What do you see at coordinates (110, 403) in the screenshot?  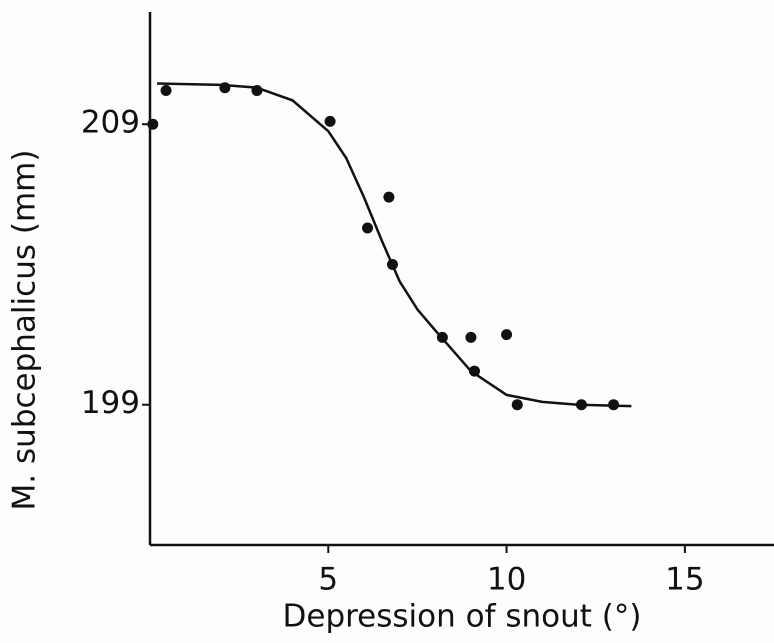 I see `y-tick-label: 199` at bounding box center [110, 403].